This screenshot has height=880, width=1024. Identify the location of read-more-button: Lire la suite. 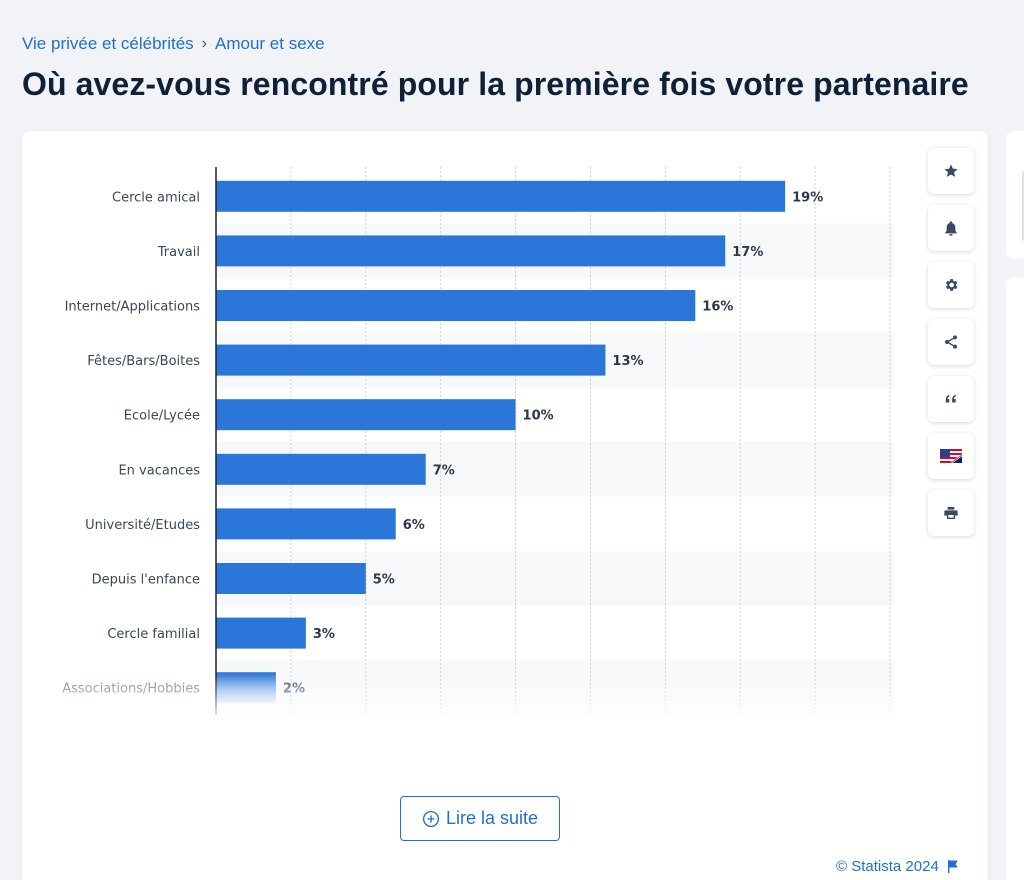
(480, 818).